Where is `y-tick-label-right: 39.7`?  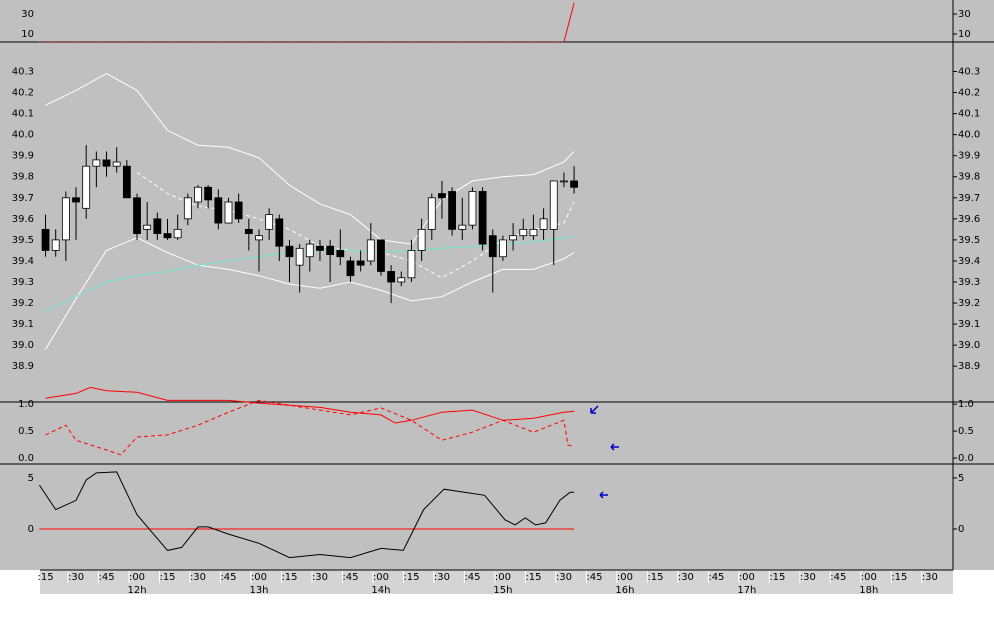
y-tick-label-right: 39.7 is located at coordinates (969, 198).